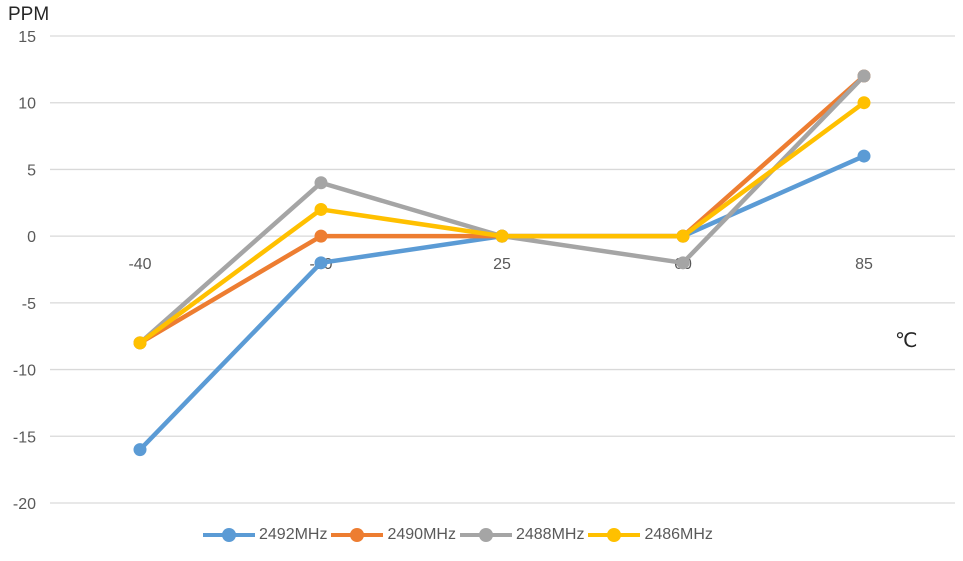 This screenshot has height=561, width=963. I want to click on y-tick-label: -10, so click(24, 371).